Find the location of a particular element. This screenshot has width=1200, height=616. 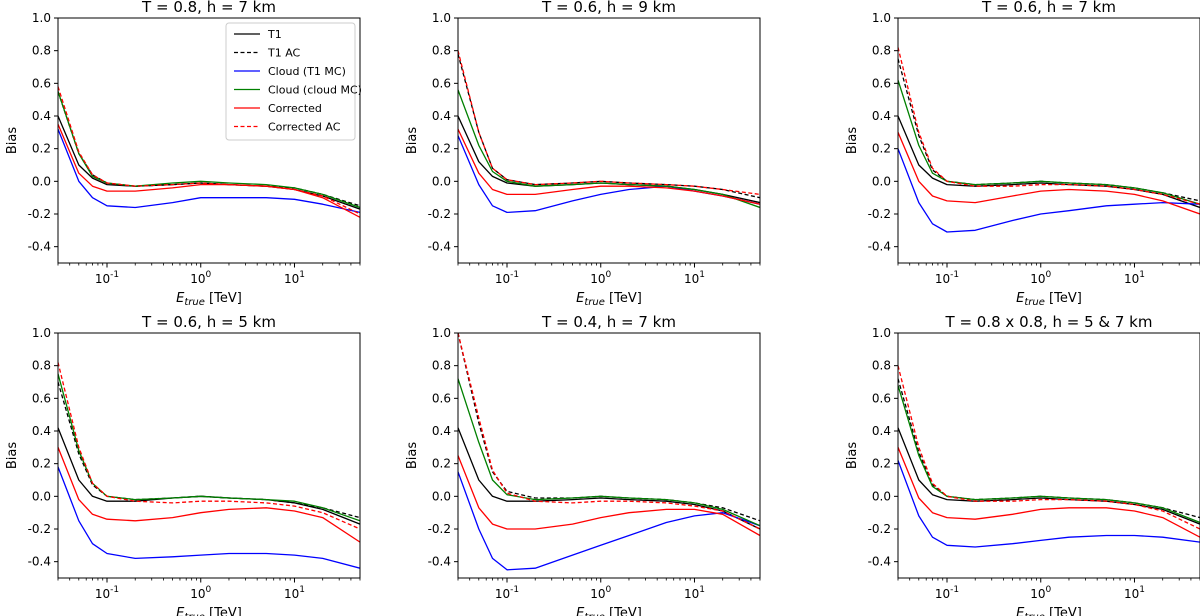

series-line-t1 is located at coordinates (609, 478).